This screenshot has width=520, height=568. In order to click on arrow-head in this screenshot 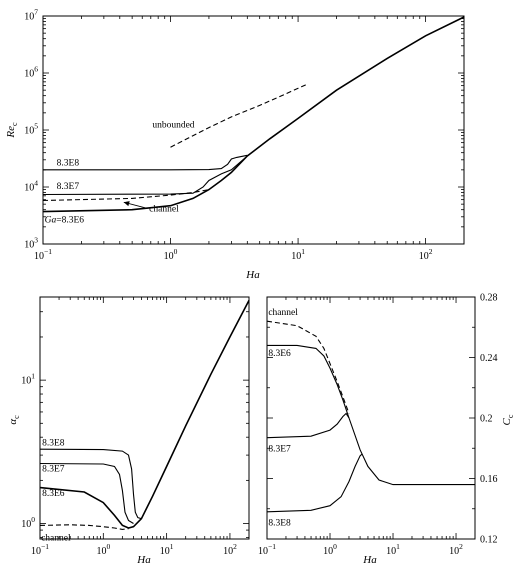, I will do `click(126, 204)`.